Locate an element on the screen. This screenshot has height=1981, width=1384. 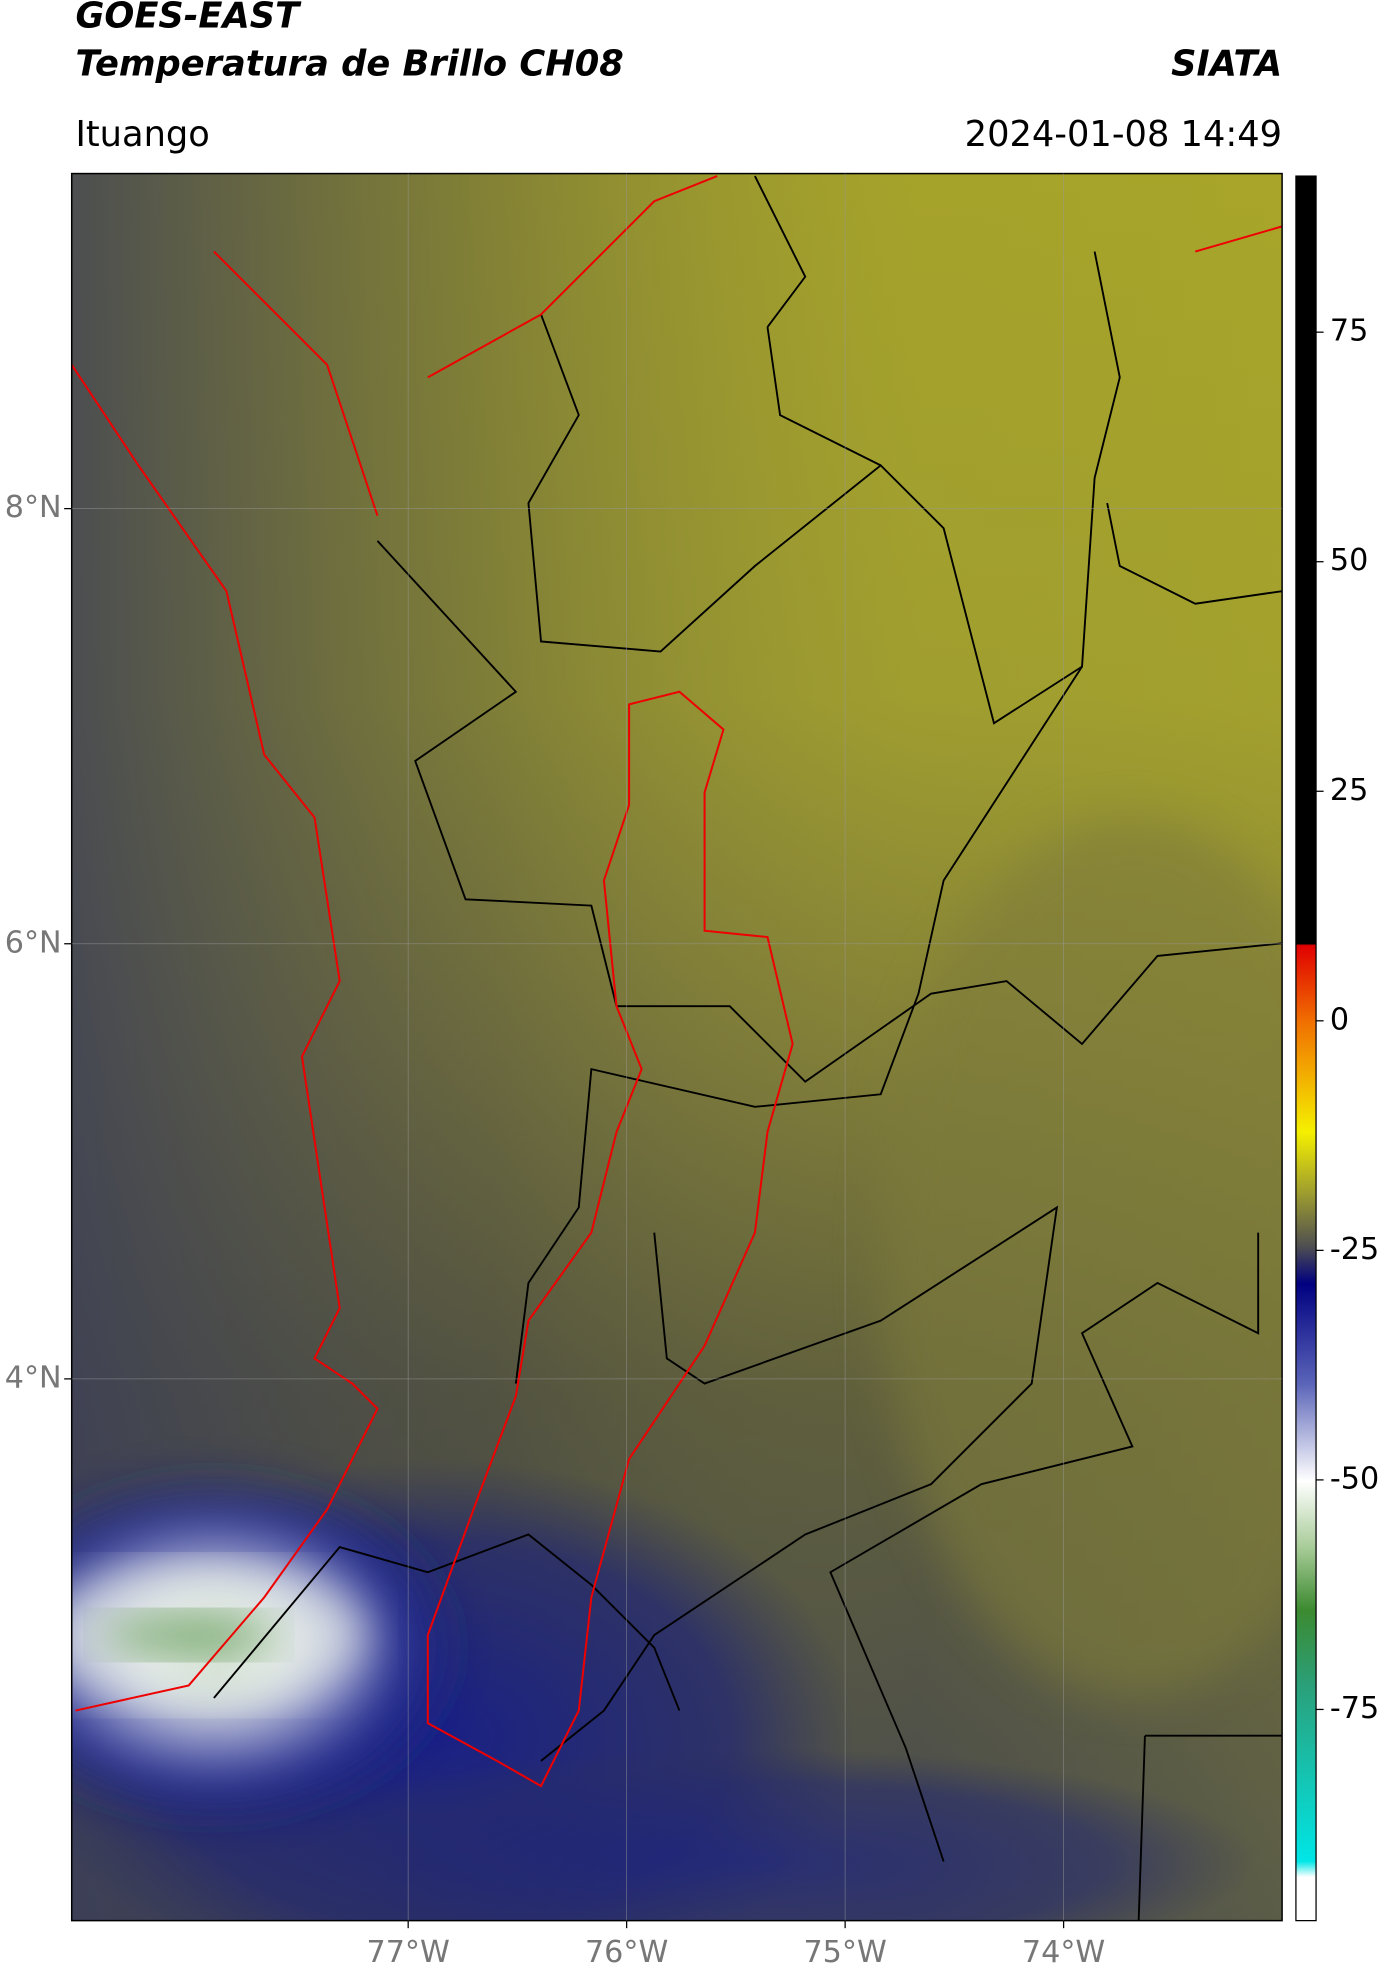
y-tick-label: 6°N is located at coordinates (33, 942).